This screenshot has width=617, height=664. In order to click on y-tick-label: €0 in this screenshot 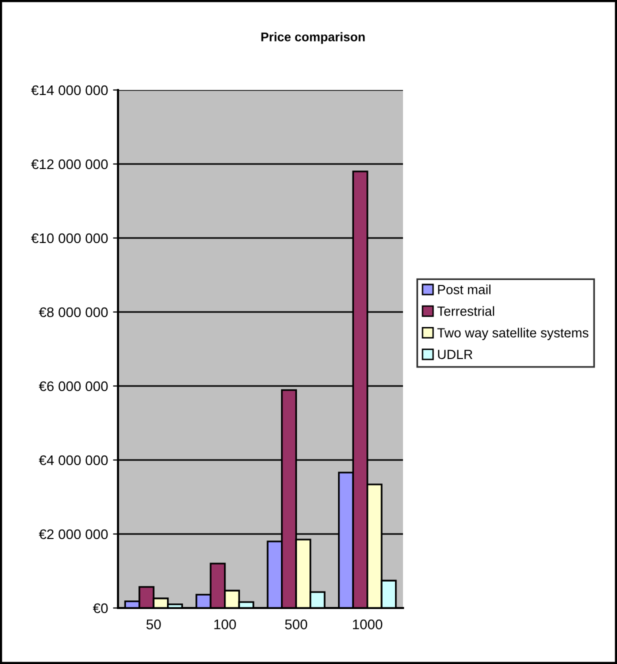, I will do `click(100, 608)`.